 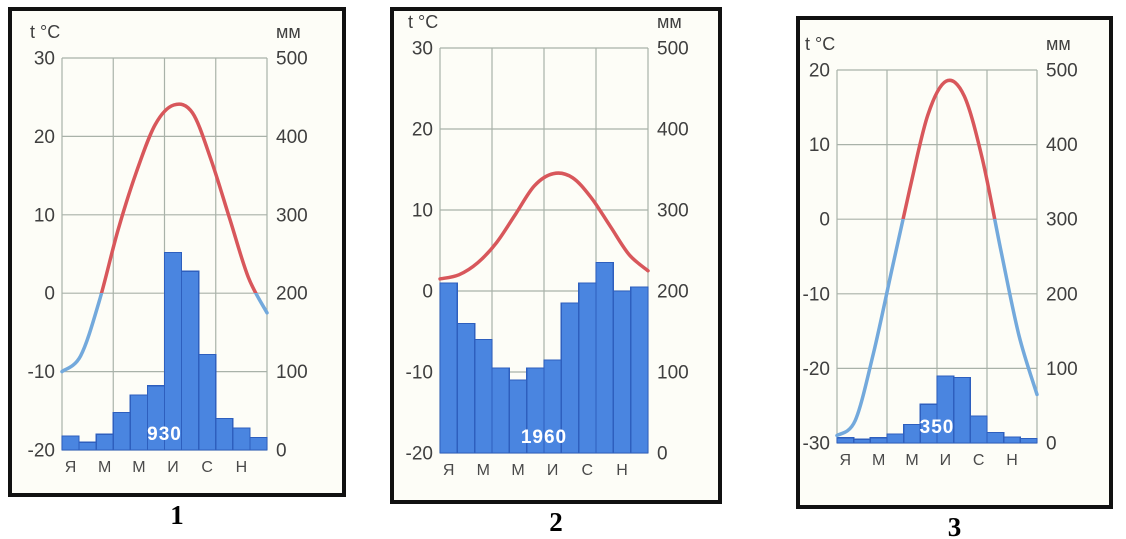 What do you see at coordinates (816, 444) in the screenshot?
I see `temp-tick-label: -30` at bounding box center [816, 444].